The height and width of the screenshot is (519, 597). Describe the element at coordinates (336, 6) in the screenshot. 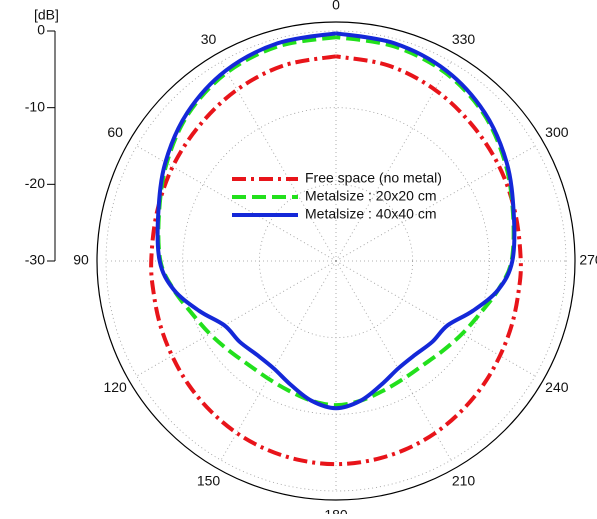

I see `theta-tick-label: 0` at that location.